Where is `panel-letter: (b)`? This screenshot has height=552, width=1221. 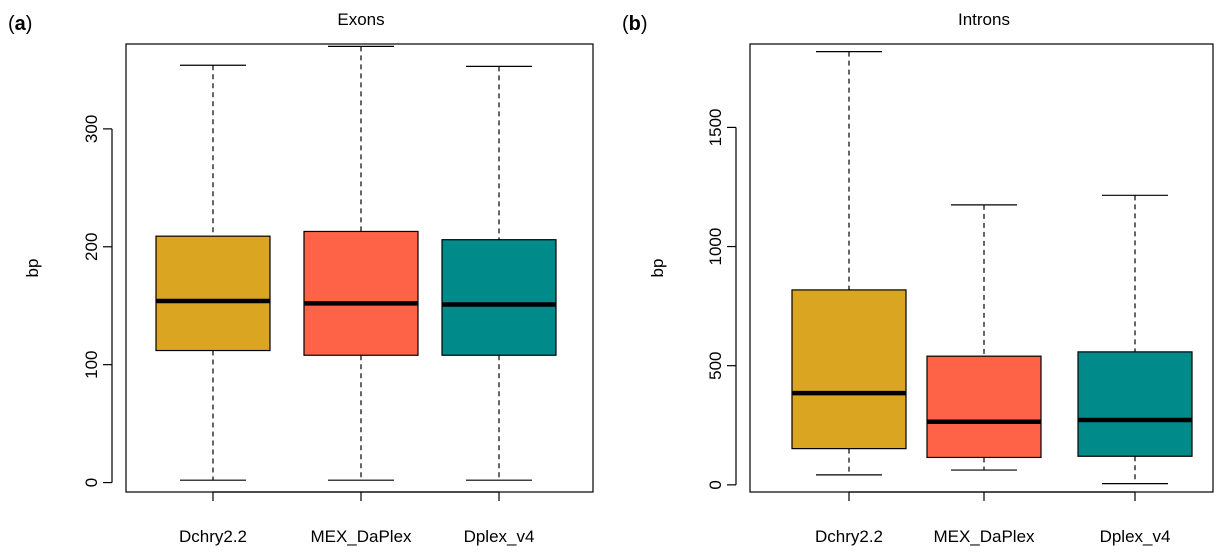
panel-letter: (b) is located at coordinates (635, 24).